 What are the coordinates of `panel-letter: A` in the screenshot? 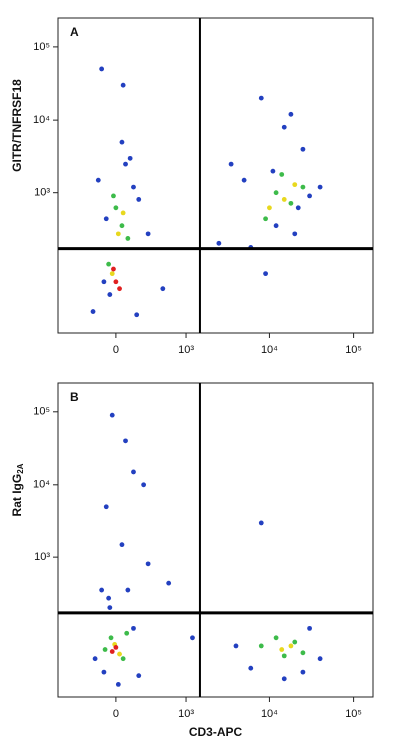 It's located at (74, 32).